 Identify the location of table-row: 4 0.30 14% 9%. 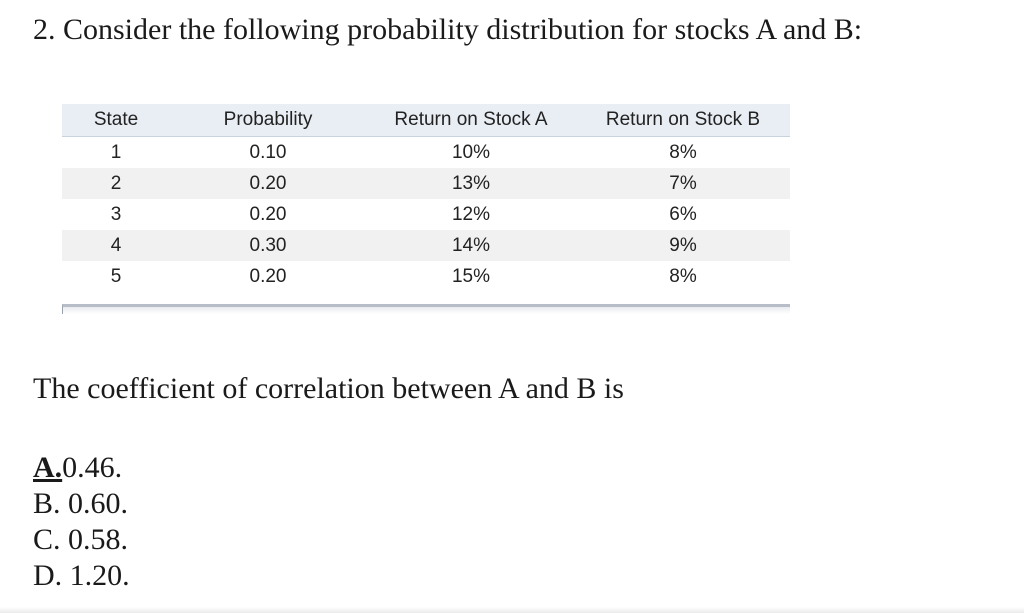
(426, 245).